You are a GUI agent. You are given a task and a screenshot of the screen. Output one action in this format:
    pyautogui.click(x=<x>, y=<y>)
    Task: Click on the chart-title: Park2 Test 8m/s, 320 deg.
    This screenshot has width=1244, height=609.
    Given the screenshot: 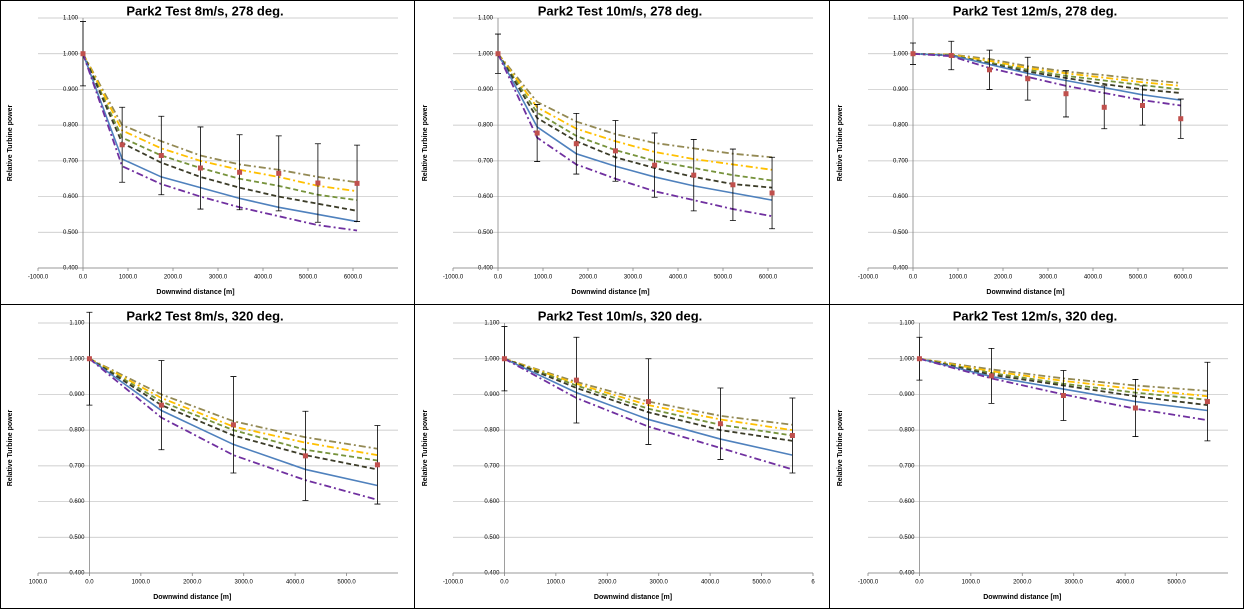 What is the action you would take?
    pyautogui.click(x=204, y=315)
    